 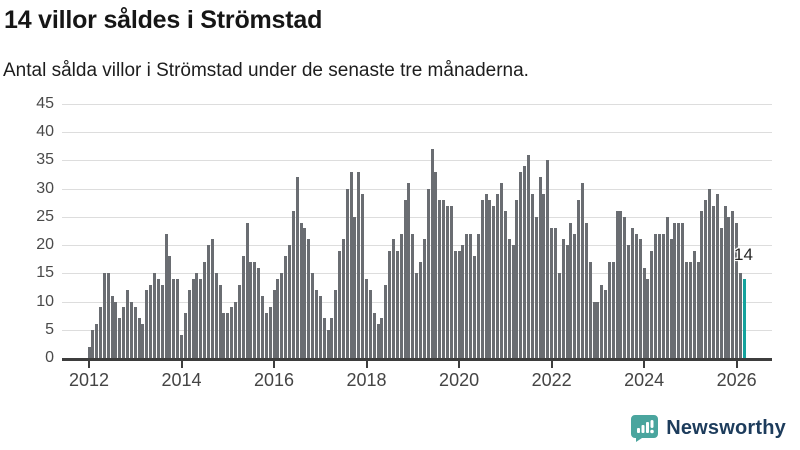 I want to click on y-axis-label: 5, so click(x=49, y=329).